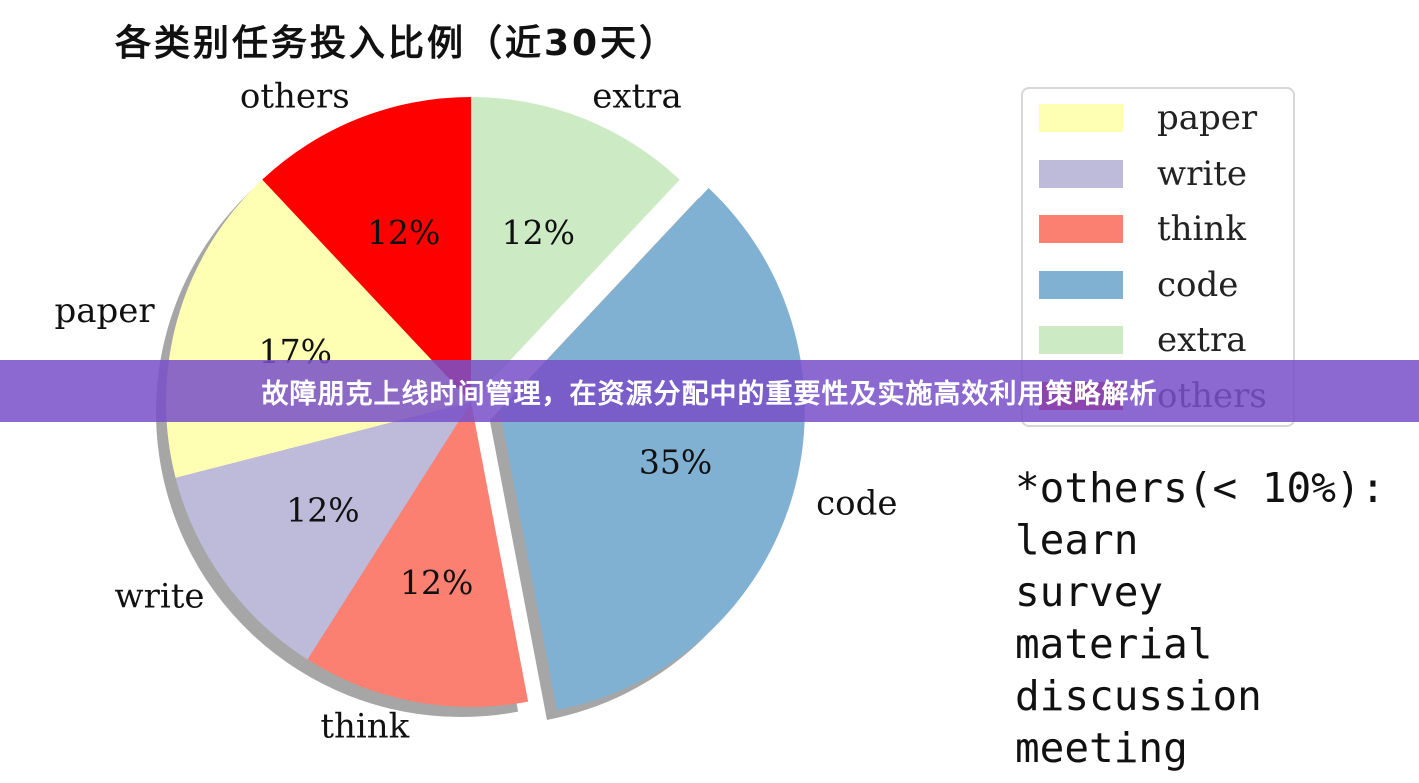 The width and height of the screenshot is (1419, 783). What do you see at coordinates (675, 461) in the screenshot?
I see `slice-percent-code: 35%` at bounding box center [675, 461].